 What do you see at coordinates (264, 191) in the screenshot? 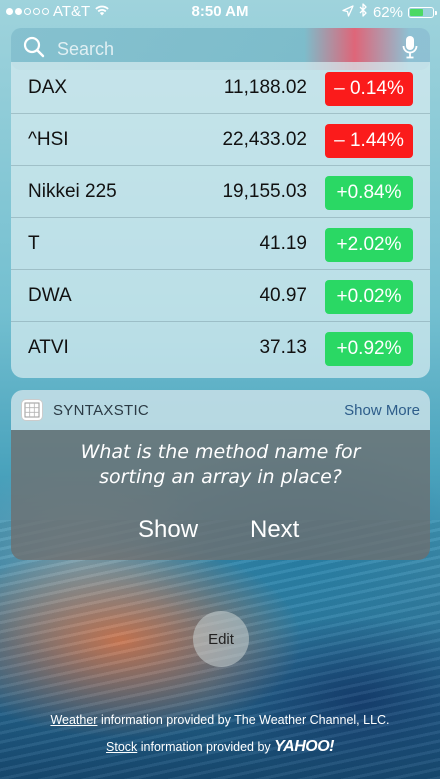
I see `stock-price: 19,155.03` at bounding box center [264, 191].